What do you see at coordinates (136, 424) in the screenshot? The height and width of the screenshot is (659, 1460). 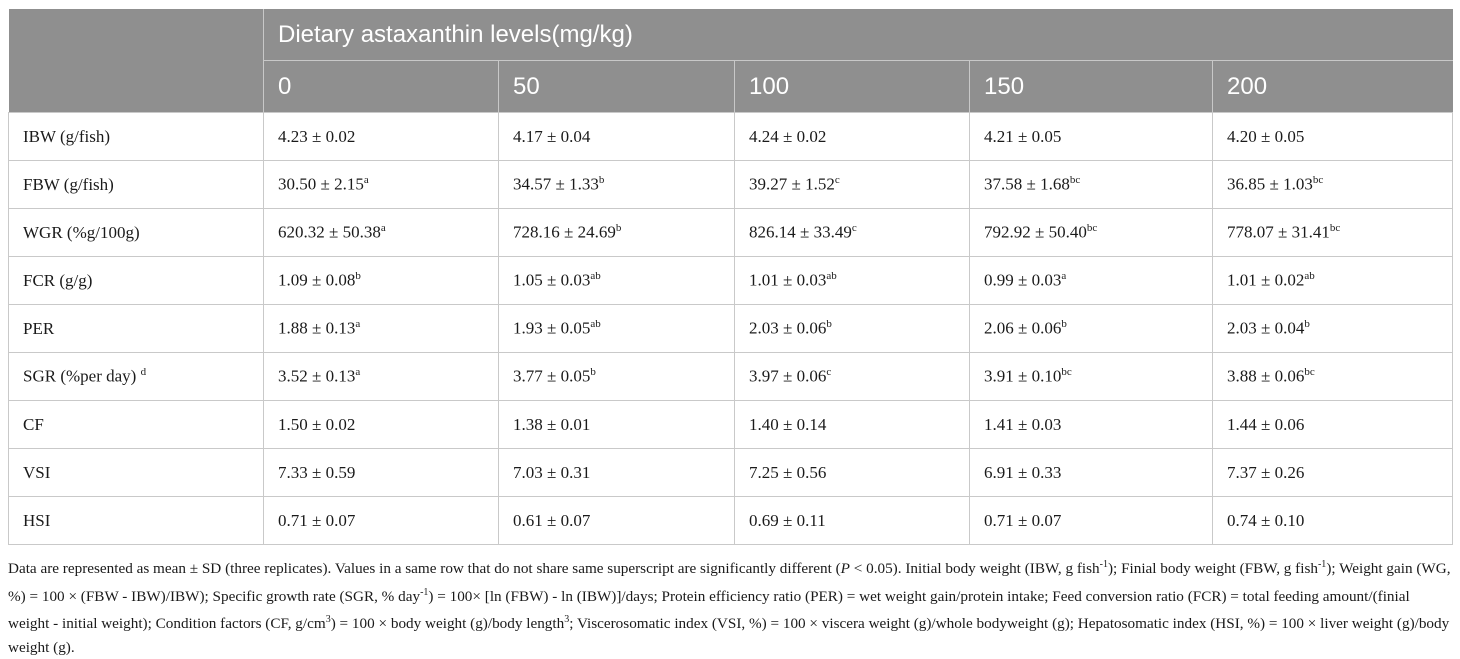 I see `row-label-cell: CF` at bounding box center [136, 424].